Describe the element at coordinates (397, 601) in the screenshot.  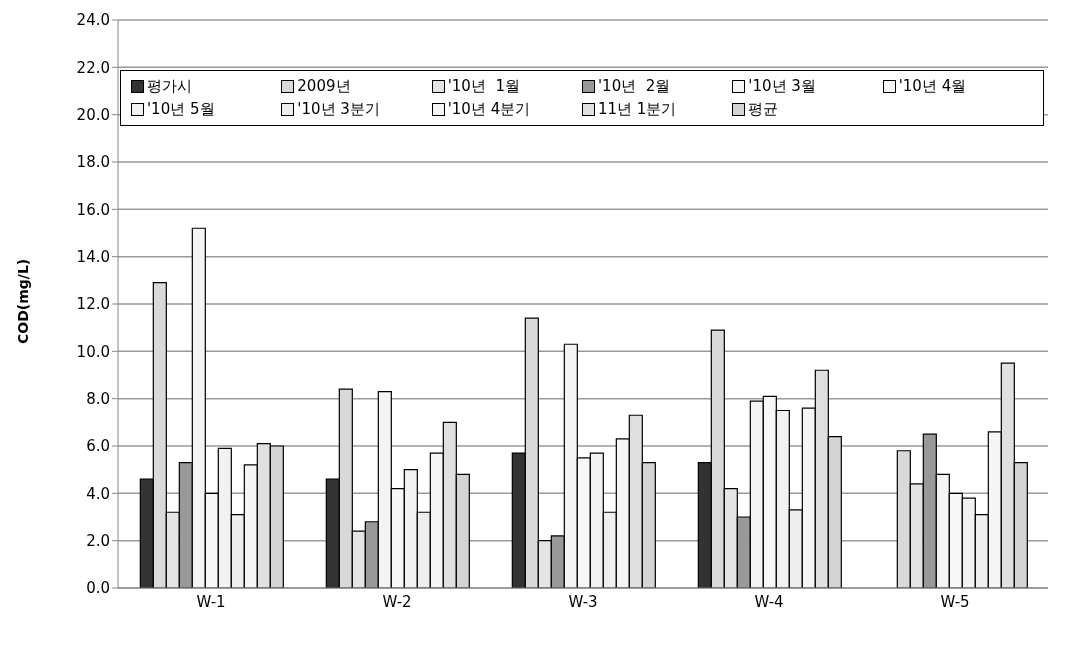
I see `x-tick-label: W-2` at that location.